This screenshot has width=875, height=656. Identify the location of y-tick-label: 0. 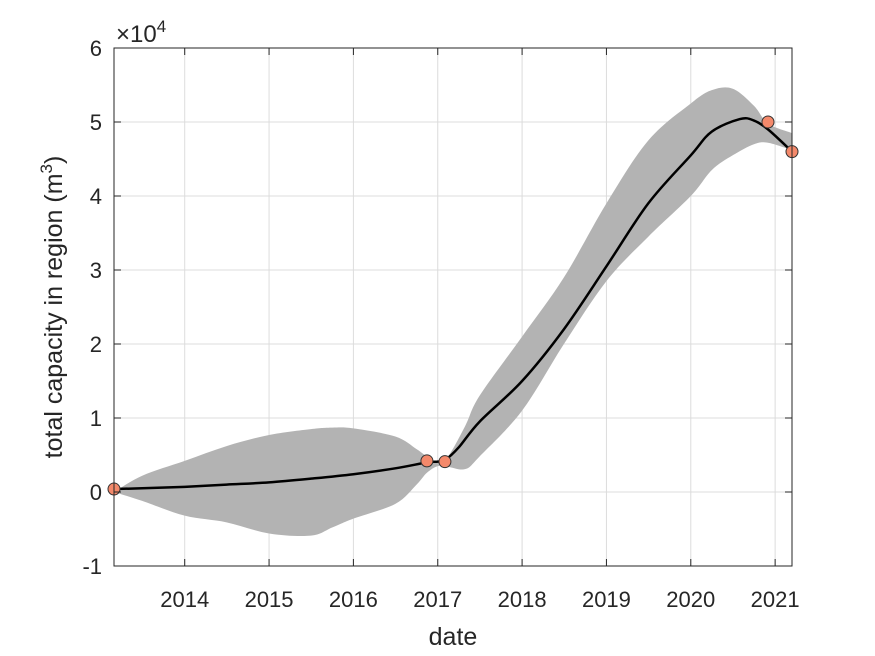
(96, 492).